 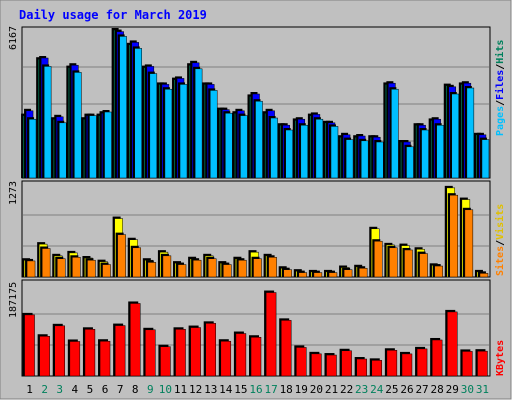 What do you see at coordinates (105, 389) in the screenshot?
I see `x-tick-label: 6` at bounding box center [105, 389].